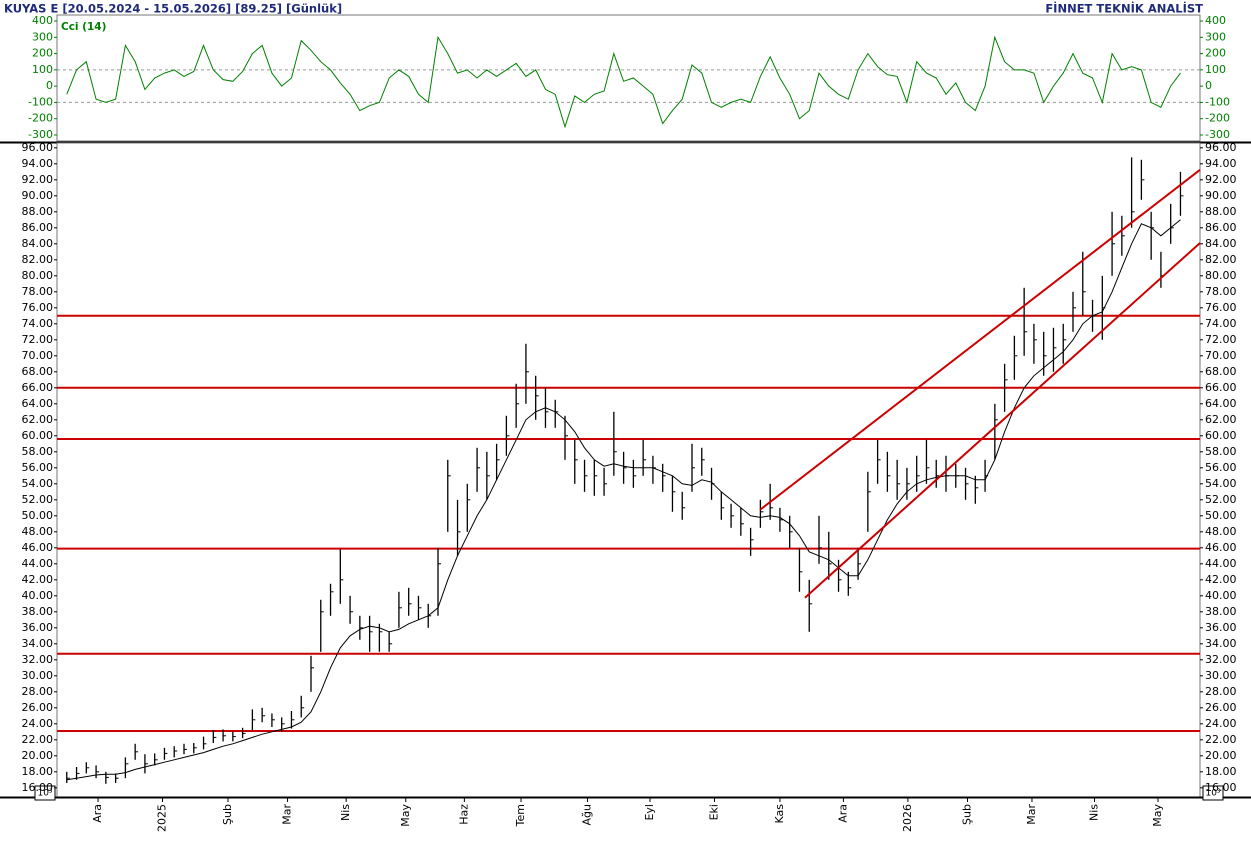 The width and height of the screenshot is (1251, 841). What do you see at coordinates (1215, 69) in the screenshot?
I see `y-tick-label: 100` at bounding box center [1215, 69].